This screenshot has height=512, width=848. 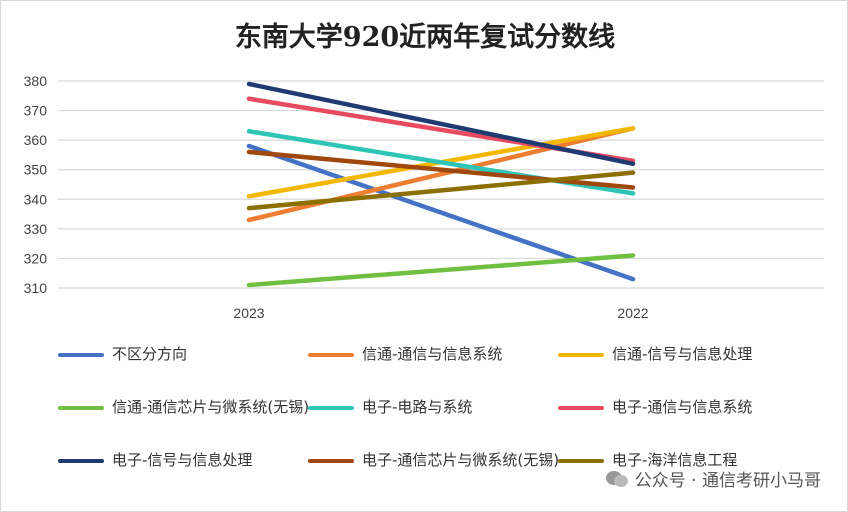 I want to click on watermark: 公众号 · 通信考研小马哥, so click(x=713, y=478).